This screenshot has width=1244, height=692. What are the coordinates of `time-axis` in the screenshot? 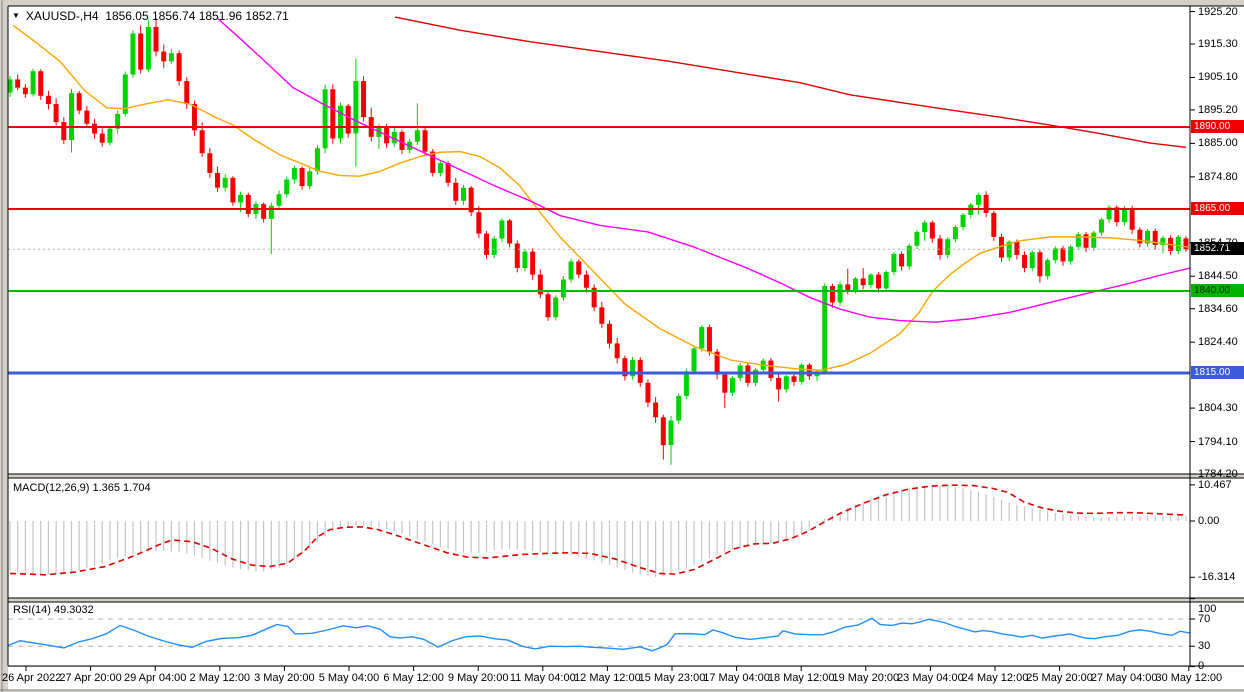 It's located at (626, 678).